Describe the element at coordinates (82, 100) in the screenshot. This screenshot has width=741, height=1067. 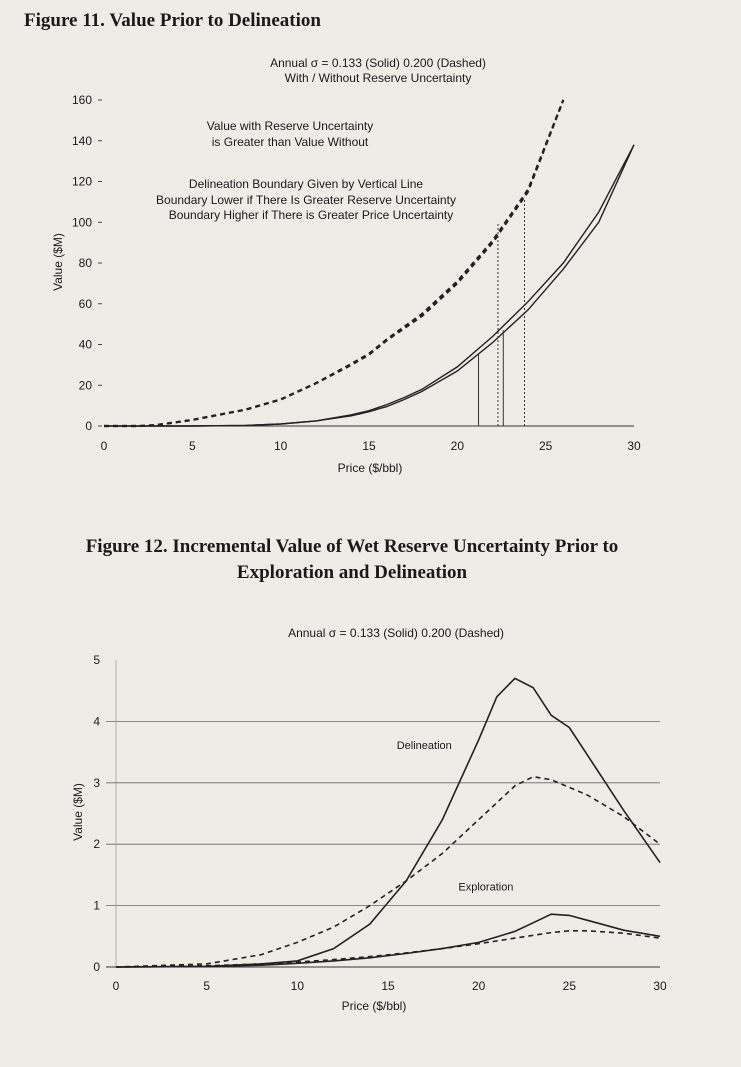
I see `chart11-y-tick-label: 160` at that location.